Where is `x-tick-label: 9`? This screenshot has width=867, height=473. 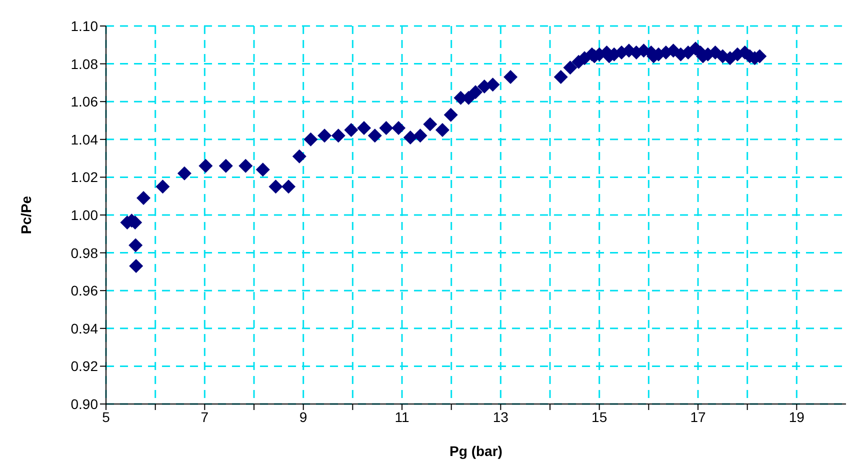
x-tick-label: 9 is located at coordinates (303, 416).